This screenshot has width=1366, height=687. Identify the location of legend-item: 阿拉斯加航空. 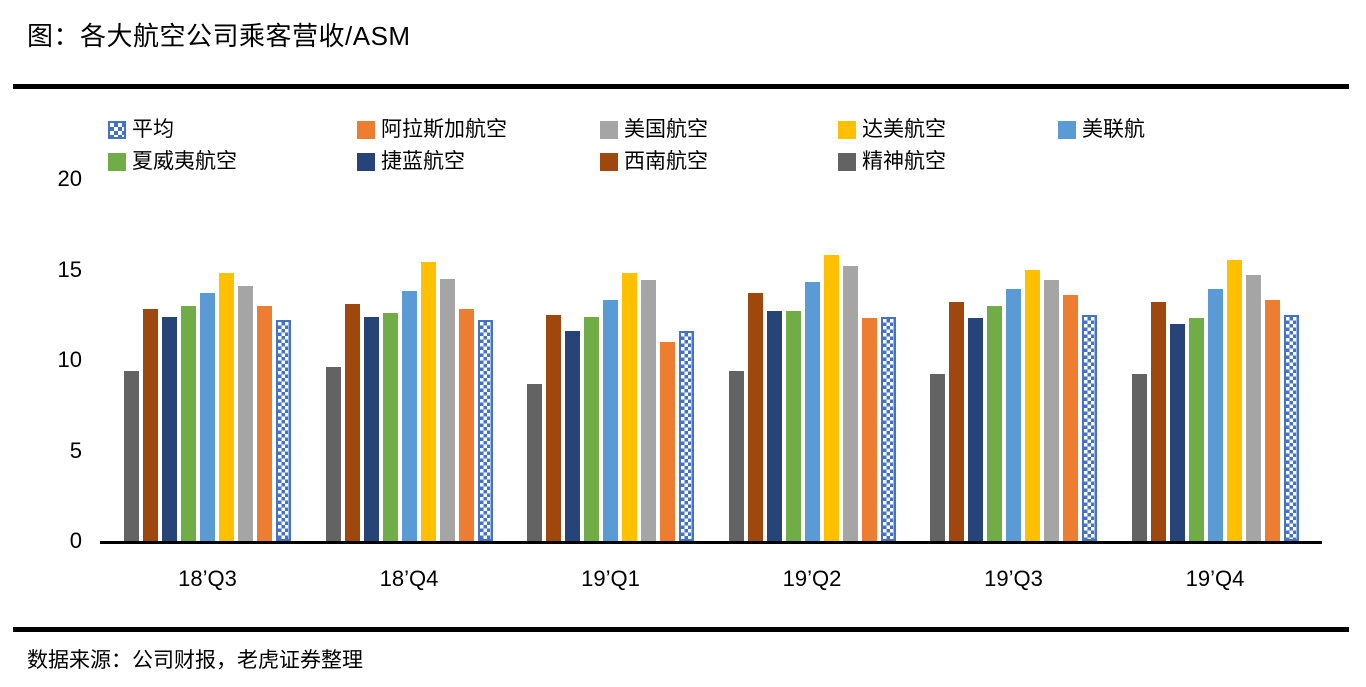
(432, 129).